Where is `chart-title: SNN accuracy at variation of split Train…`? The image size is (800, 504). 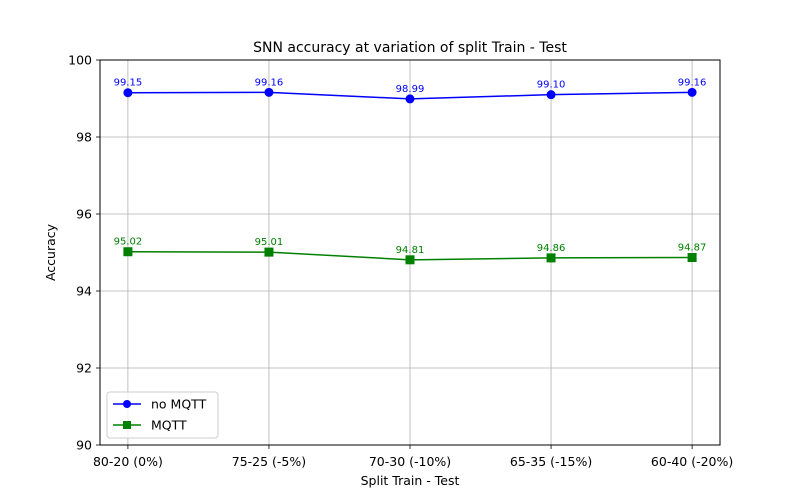
chart-title: SNN accuracy at variation of split Train… is located at coordinates (410, 48).